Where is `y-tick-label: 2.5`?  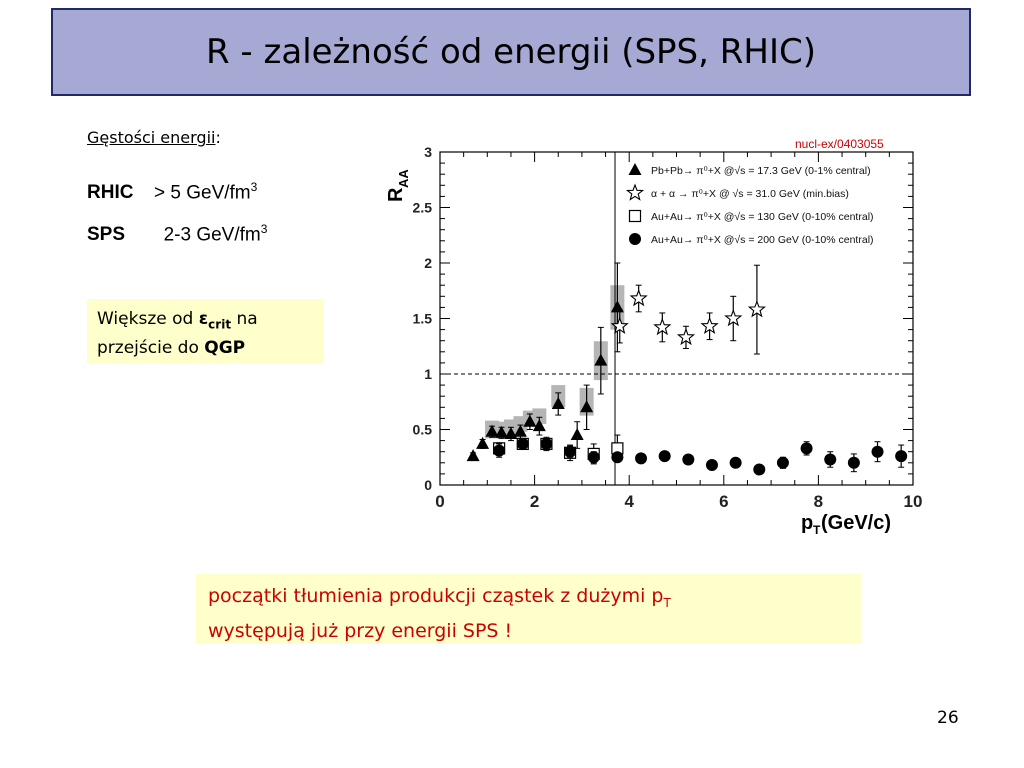
y-tick-label: 2.5 is located at coordinates (423, 208).